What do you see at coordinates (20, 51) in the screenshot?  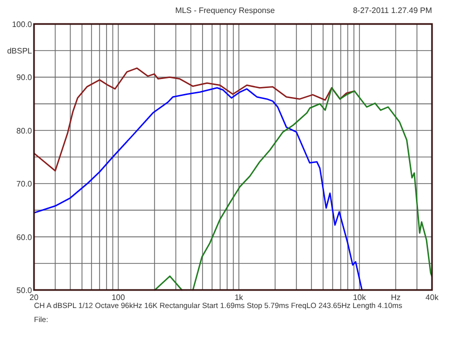 I see `y-tick-label: dBSPL` at bounding box center [20, 51].